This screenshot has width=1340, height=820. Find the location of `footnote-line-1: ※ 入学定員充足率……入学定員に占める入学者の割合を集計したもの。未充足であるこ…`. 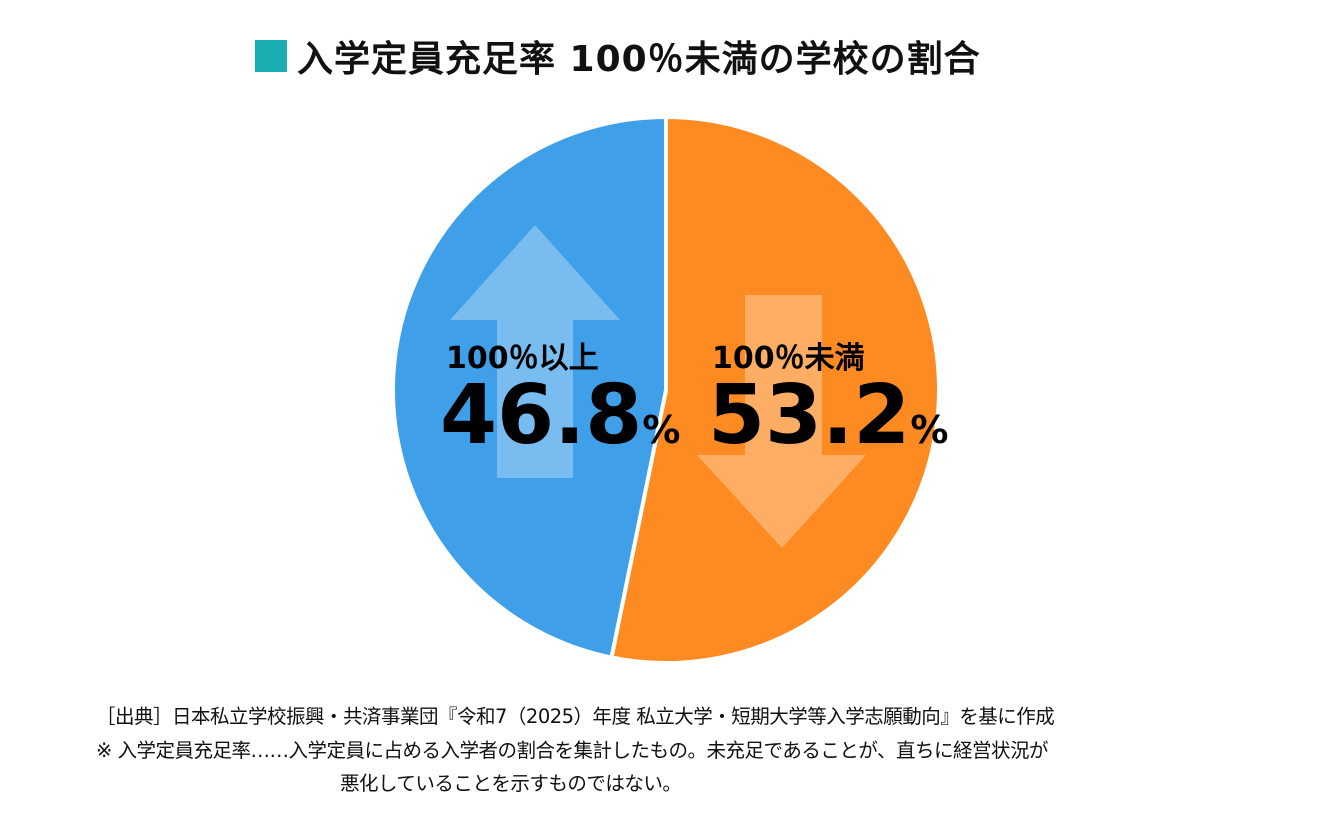

footnote-line-1: ※ 入学定員充足率……入学定員に占める入学者の割合を集計したもの。未充足であるこ… is located at coordinates (572, 750).